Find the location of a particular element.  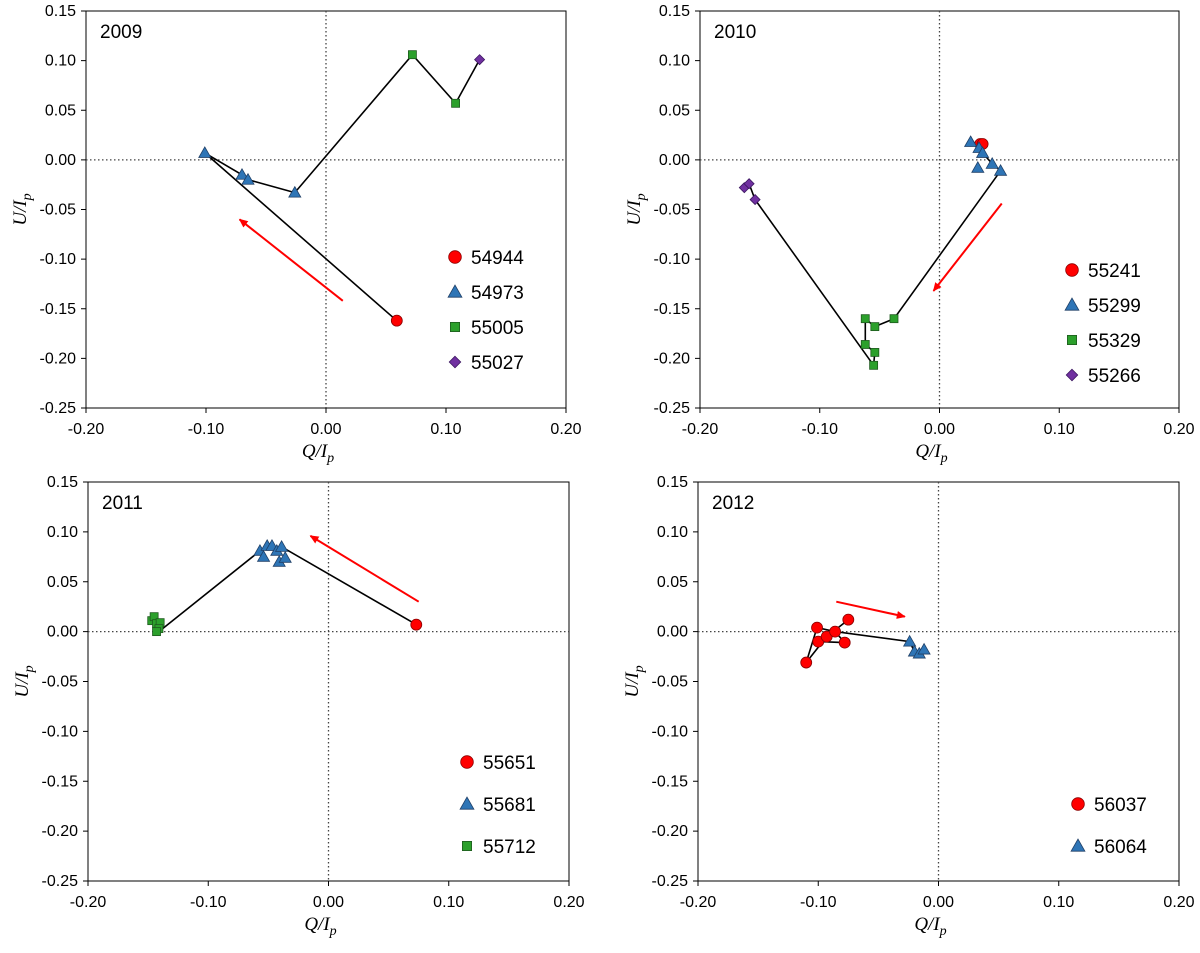

trajectory-line is located at coordinates (342, 187).